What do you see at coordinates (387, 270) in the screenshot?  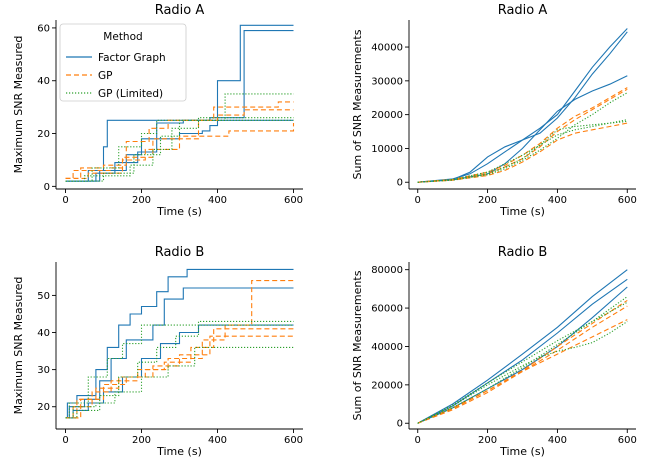 I see `y-tick-label: 80000` at bounding box center [387, 270].